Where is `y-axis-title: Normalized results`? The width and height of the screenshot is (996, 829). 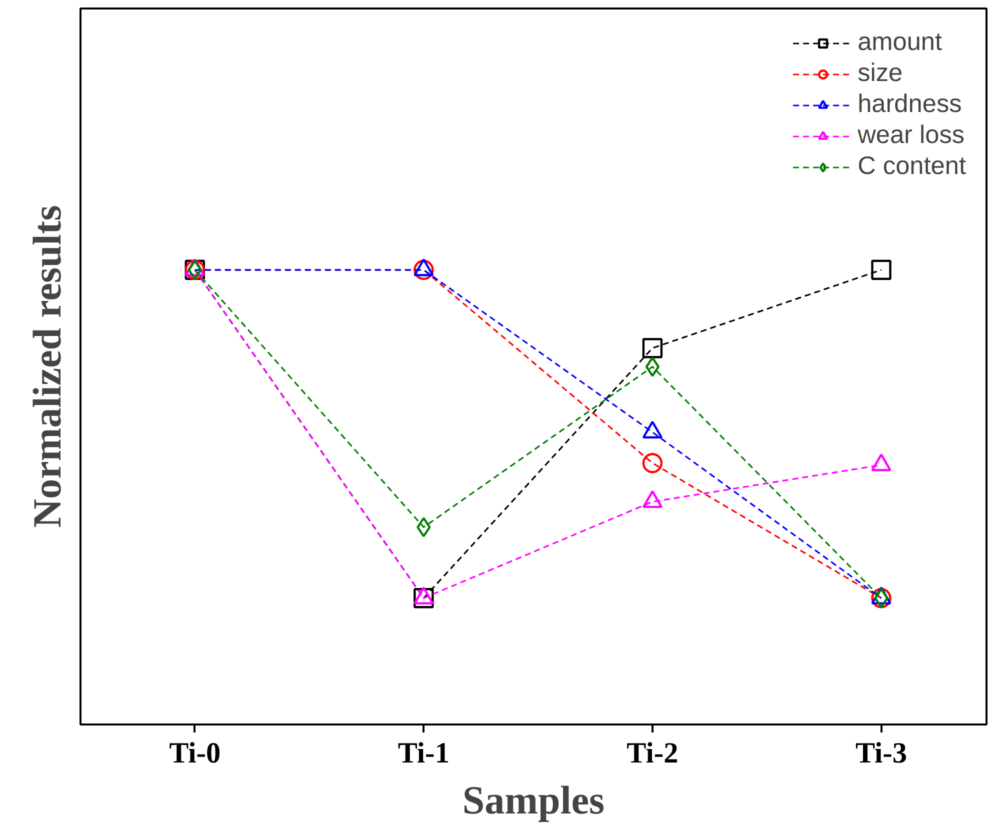 y-axis-title: Normalized results is located at coordinates (47, 366).